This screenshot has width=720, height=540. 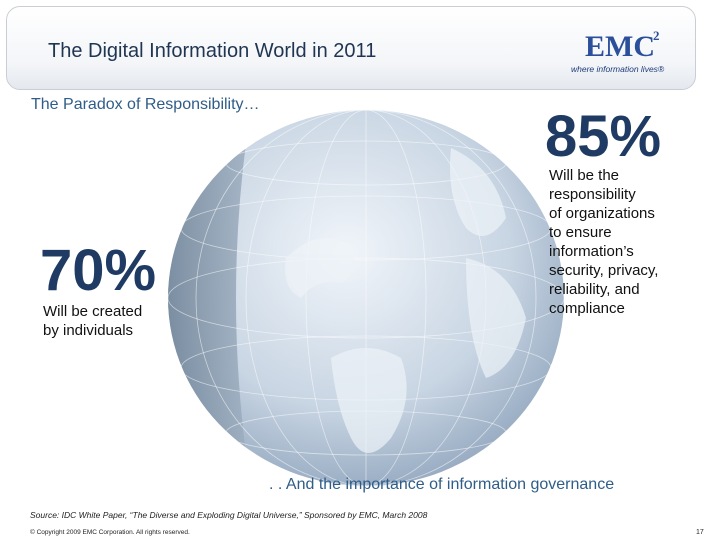 I want to click on stat-70-text: Will be created by individuals, so click(x=113, y=321).